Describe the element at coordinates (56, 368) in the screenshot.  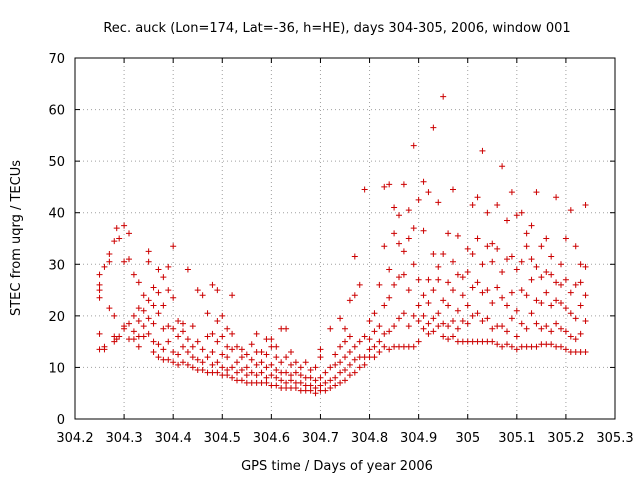
I see `y-tick-label: 10` at that location.